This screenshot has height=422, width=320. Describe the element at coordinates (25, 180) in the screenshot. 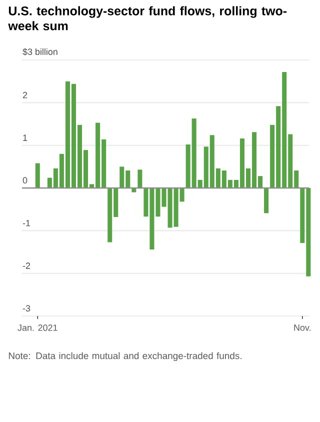

I see `y-tick-label: 0` at that location.